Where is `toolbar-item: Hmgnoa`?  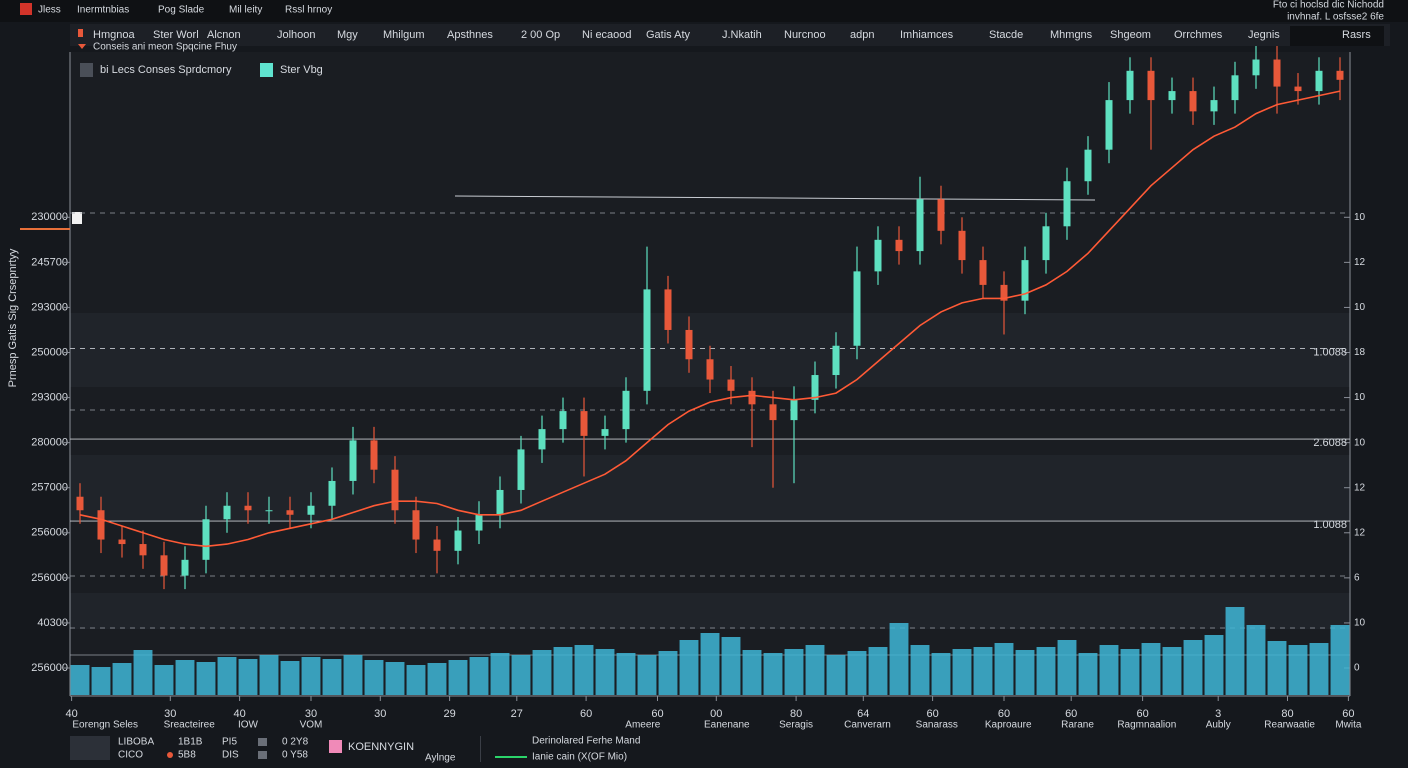 toolbar-item: Hmgnoa is located at coordinates (114, 35).